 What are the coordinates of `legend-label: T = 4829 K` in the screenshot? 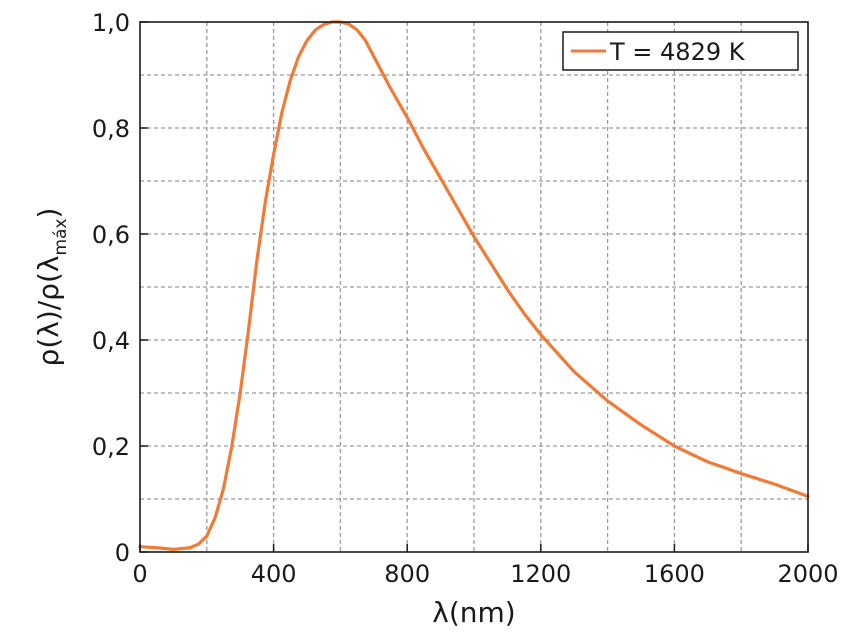 It's located at (677, 52).